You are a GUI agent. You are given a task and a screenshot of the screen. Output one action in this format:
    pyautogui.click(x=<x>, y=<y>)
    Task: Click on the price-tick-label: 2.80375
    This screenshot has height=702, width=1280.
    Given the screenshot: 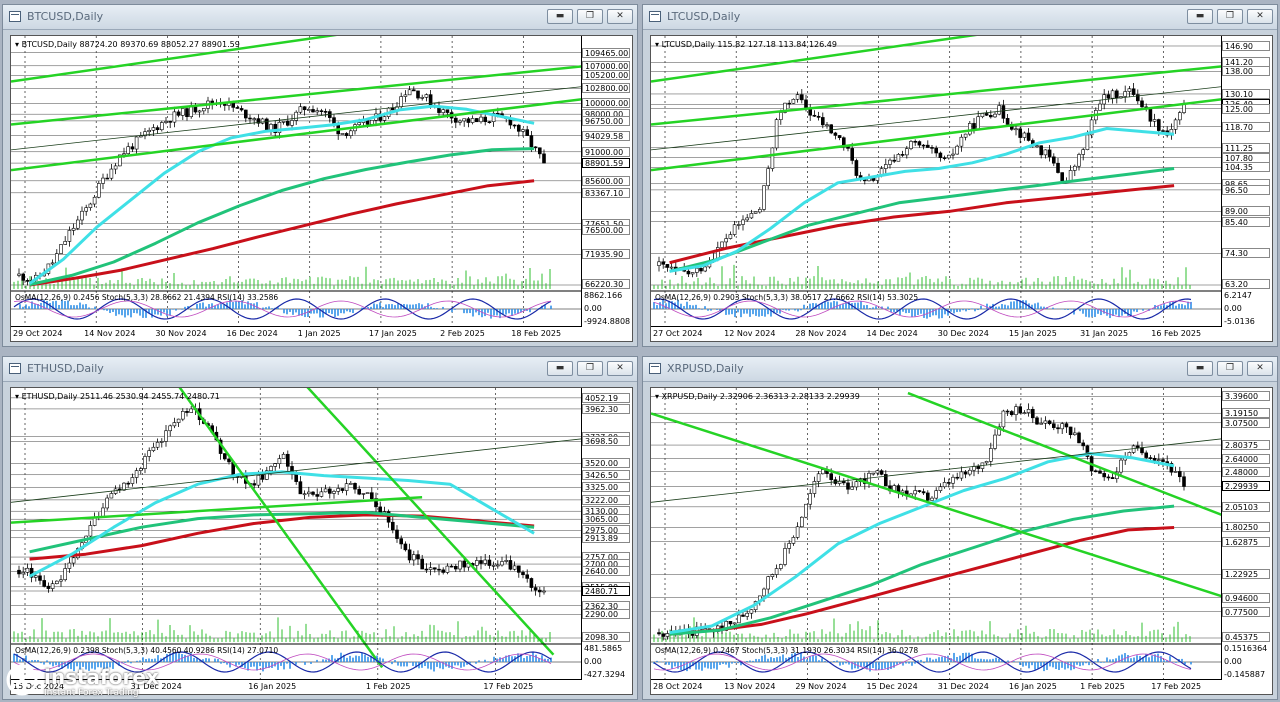 What is the action you would take?
    pyautogui.click(x=1246, y=445)
    